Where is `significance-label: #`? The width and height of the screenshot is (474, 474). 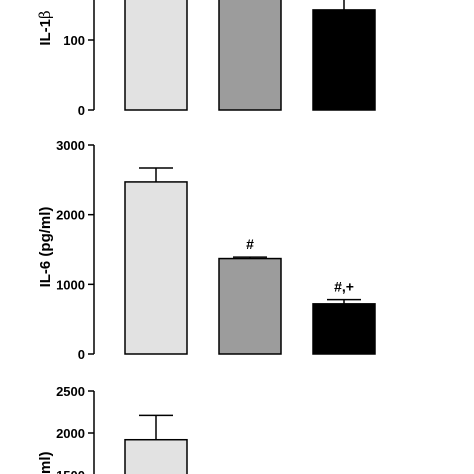 significance-label: # is located at coordinates (250, 244).